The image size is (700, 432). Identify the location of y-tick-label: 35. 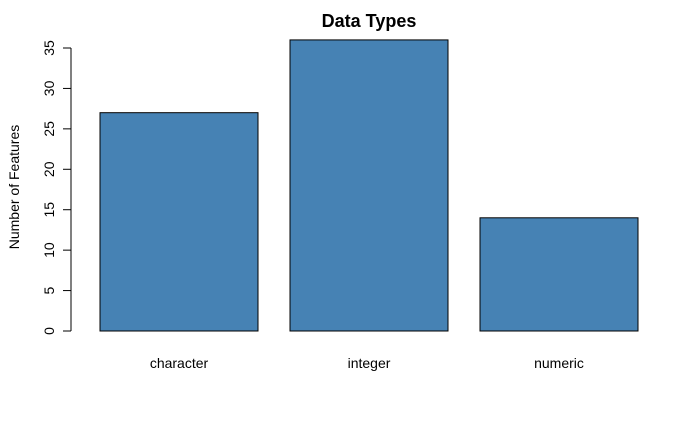
(49, 48).